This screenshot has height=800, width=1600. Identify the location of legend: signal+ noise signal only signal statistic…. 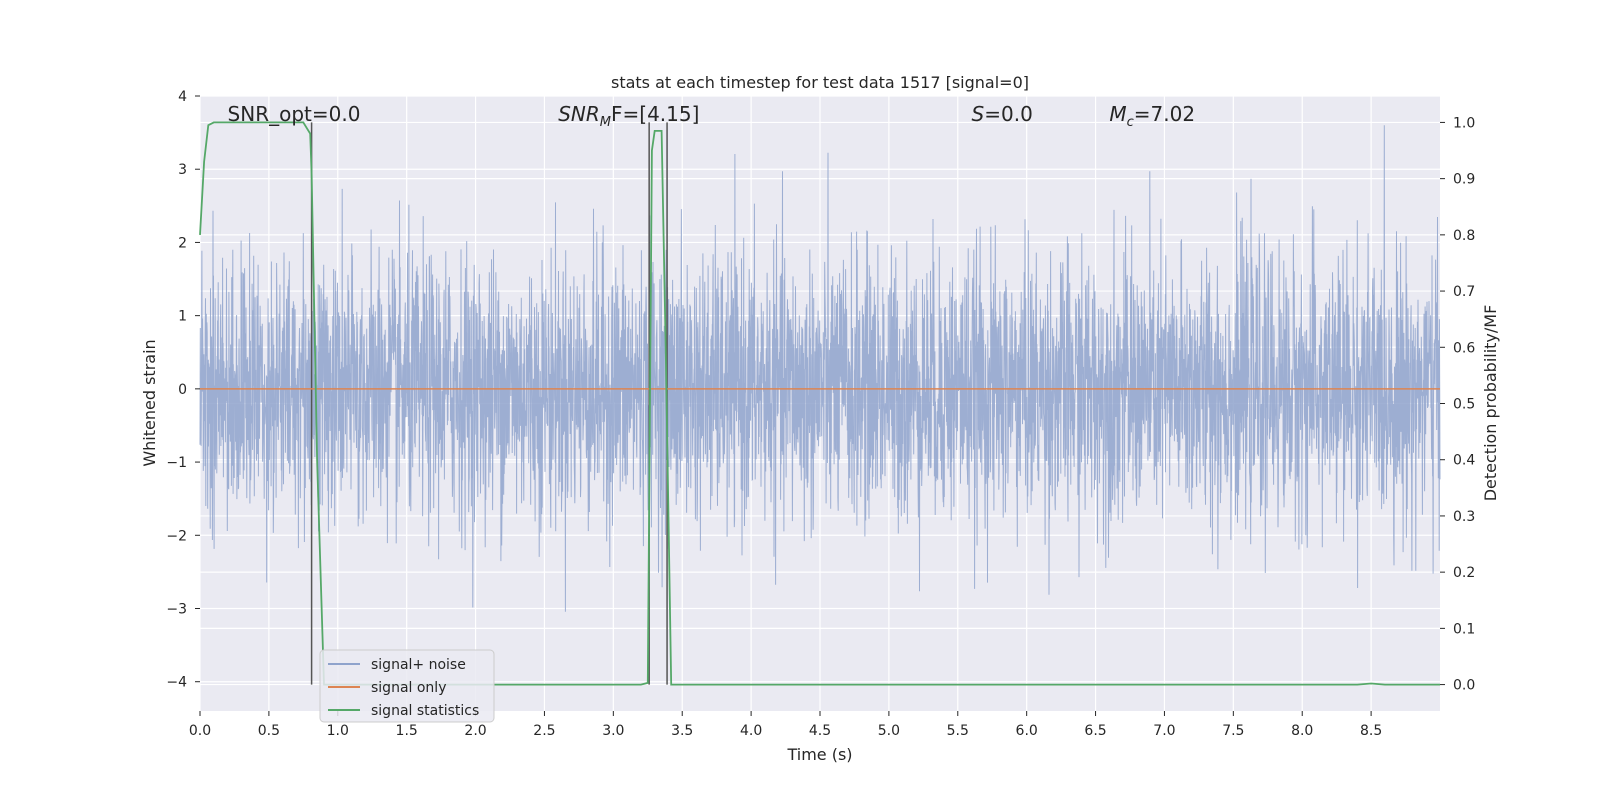
(407, 686).